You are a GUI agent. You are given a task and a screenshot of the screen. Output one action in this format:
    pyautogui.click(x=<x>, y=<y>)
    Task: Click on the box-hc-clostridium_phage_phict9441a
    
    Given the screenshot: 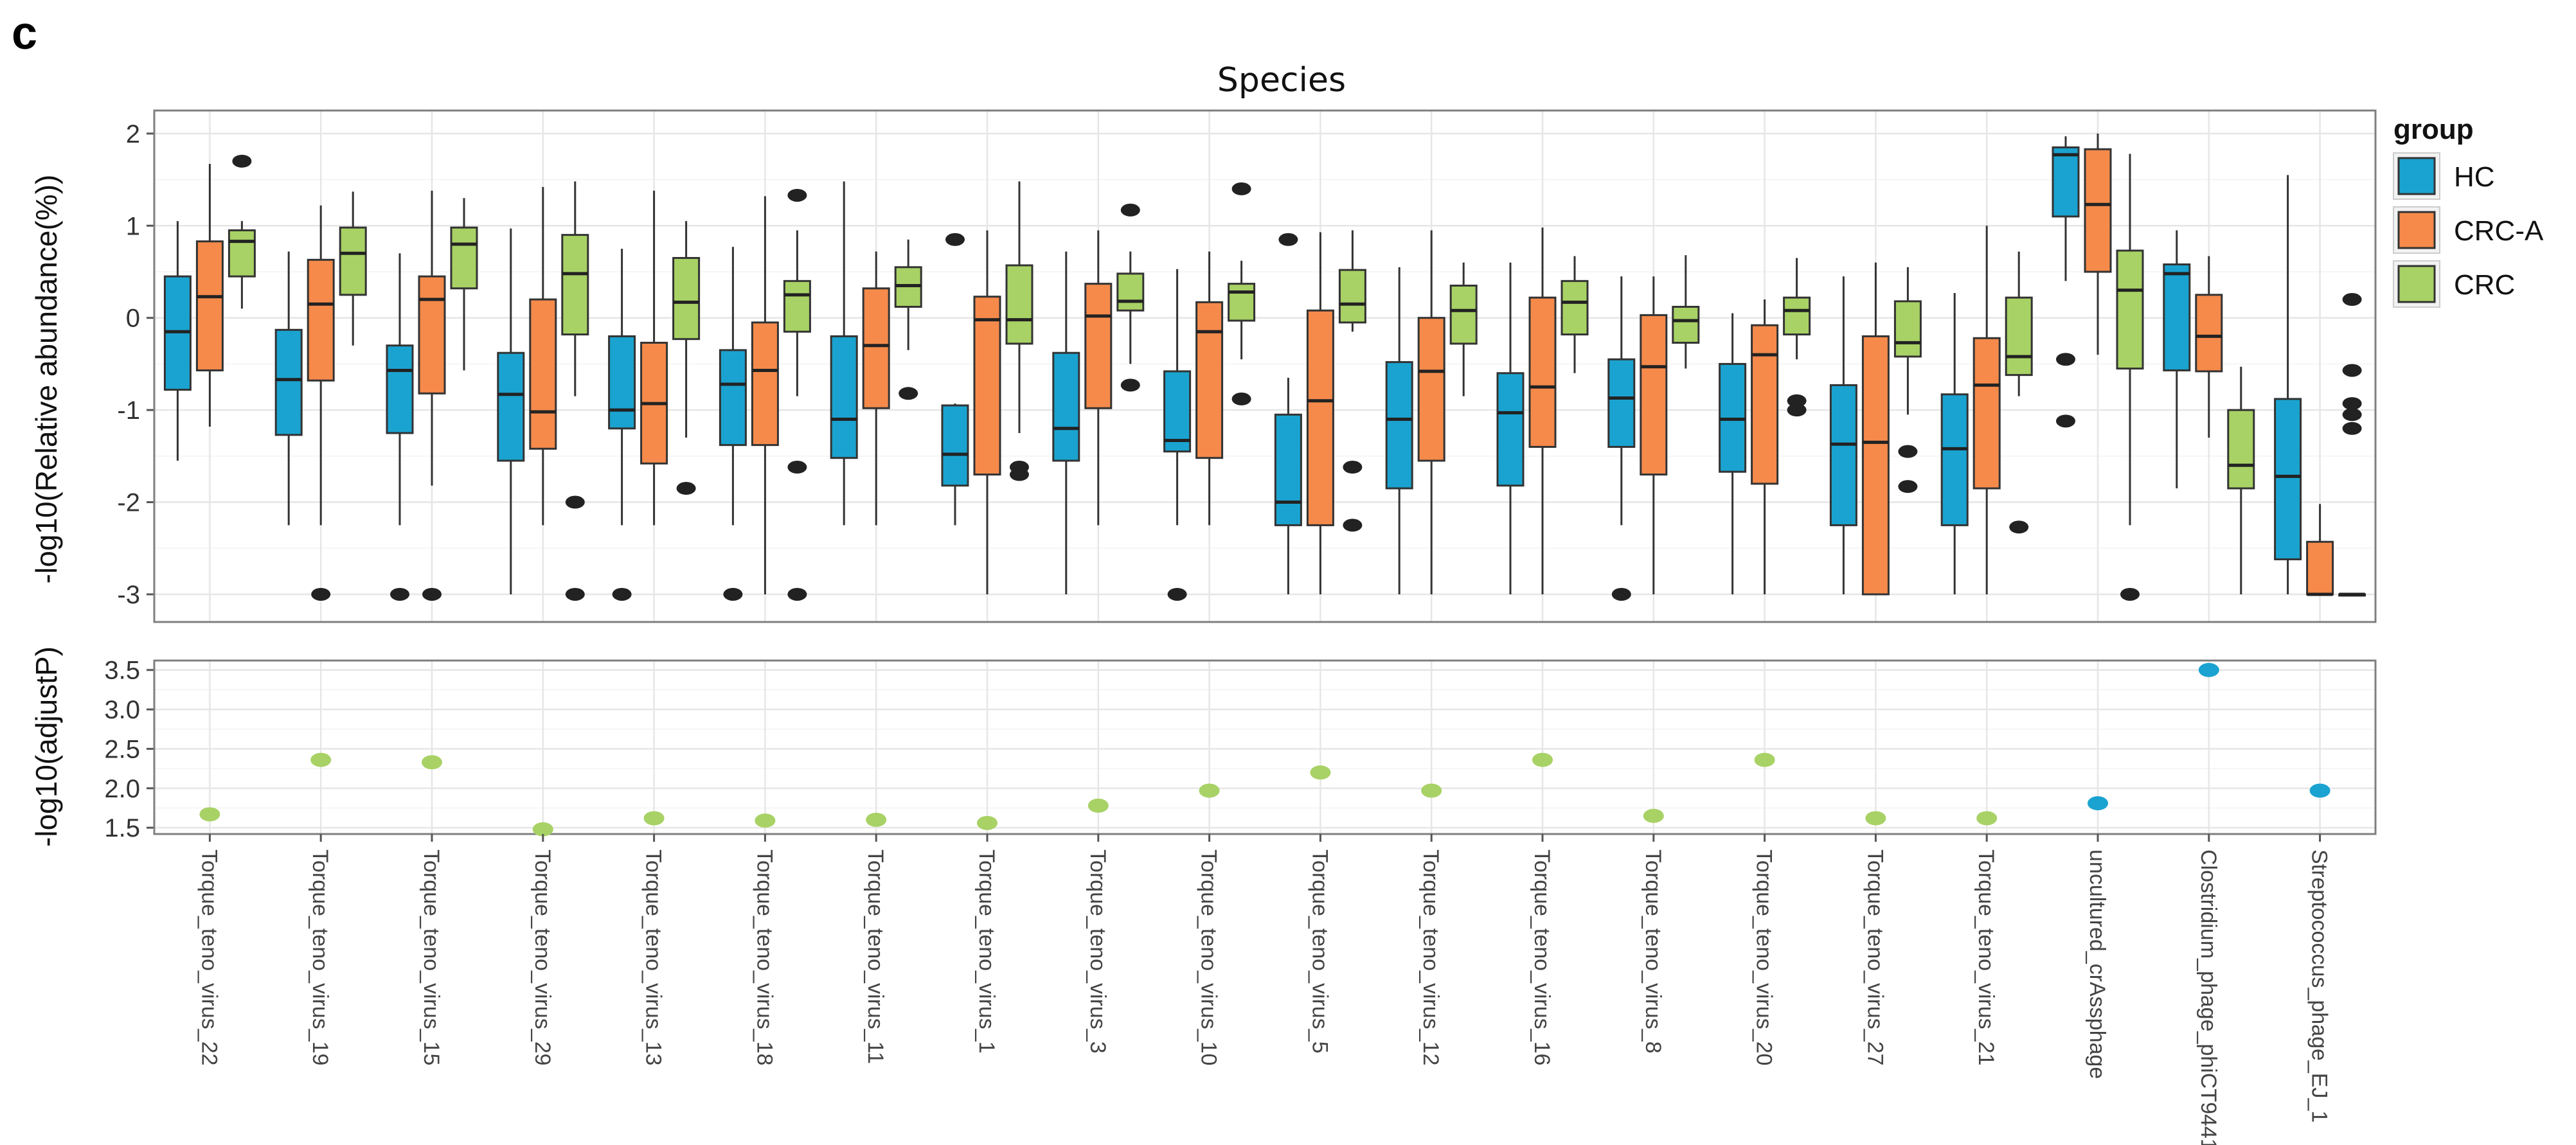 What is the action you would take?
    pyautogui.click(x=2177, y=359)
    